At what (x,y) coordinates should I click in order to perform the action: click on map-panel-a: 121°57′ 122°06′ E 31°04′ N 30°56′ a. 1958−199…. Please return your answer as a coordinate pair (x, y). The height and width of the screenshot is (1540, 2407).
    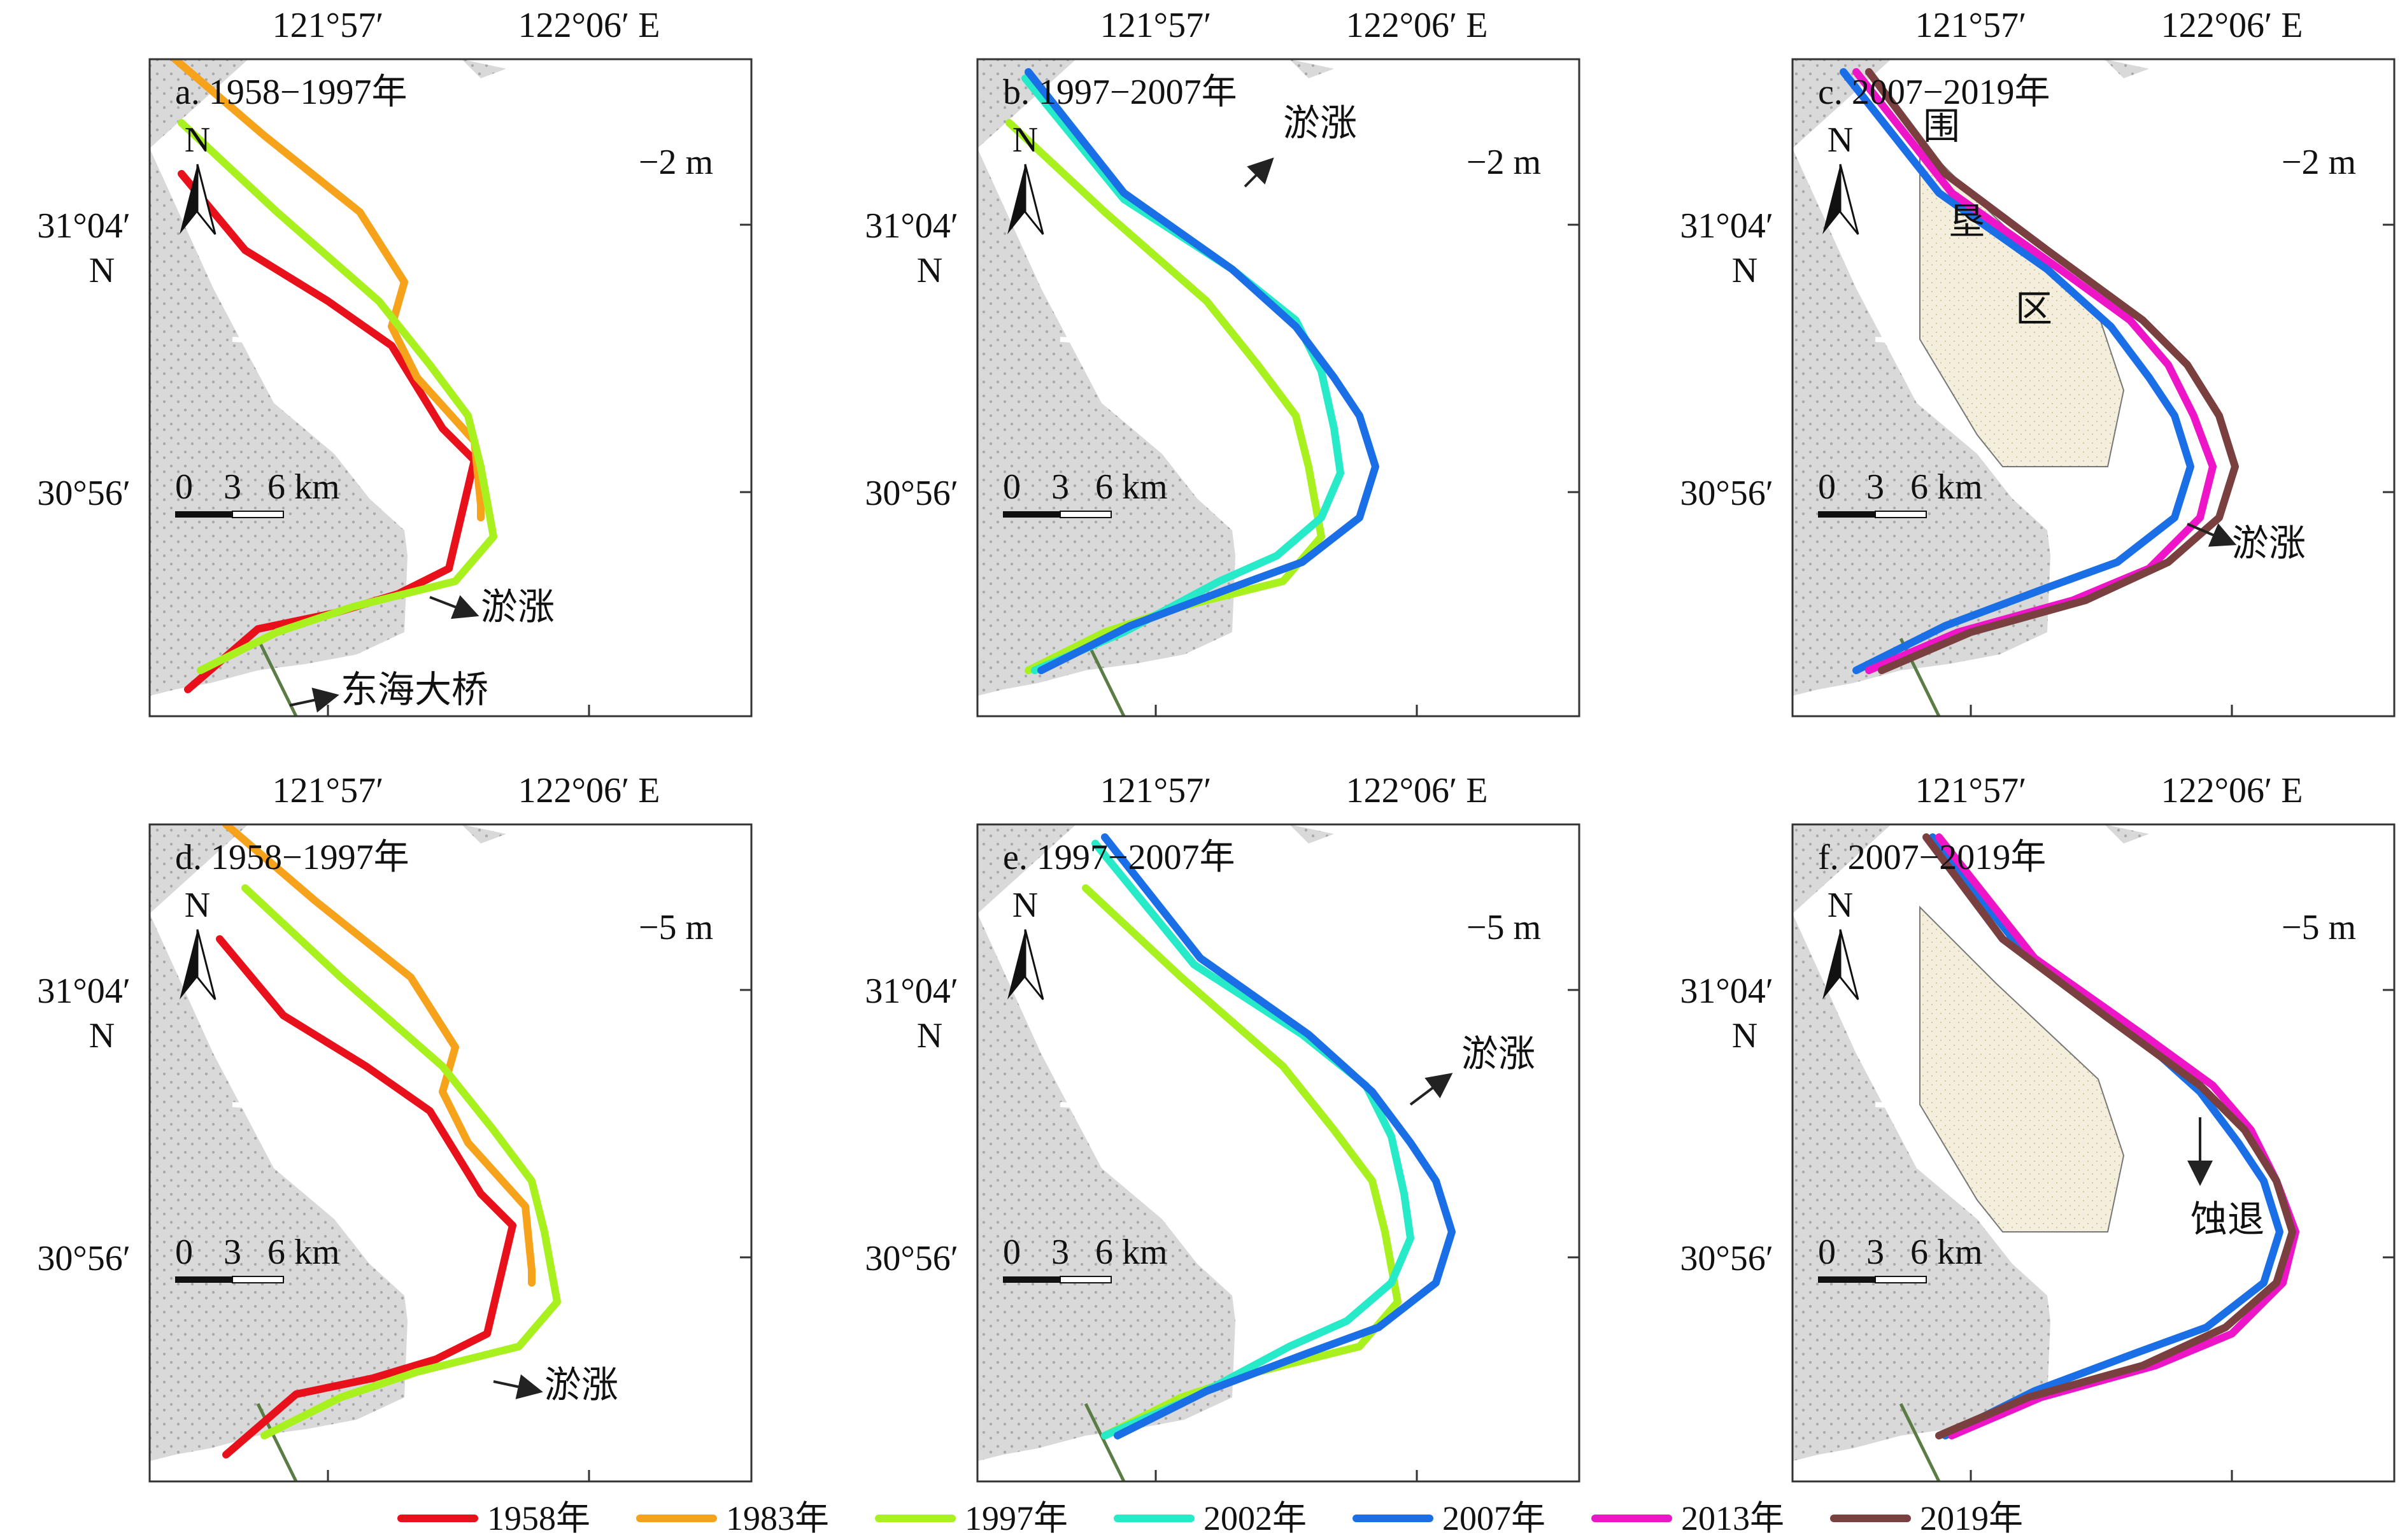
    Looking at the image, I should click on (395, 362).